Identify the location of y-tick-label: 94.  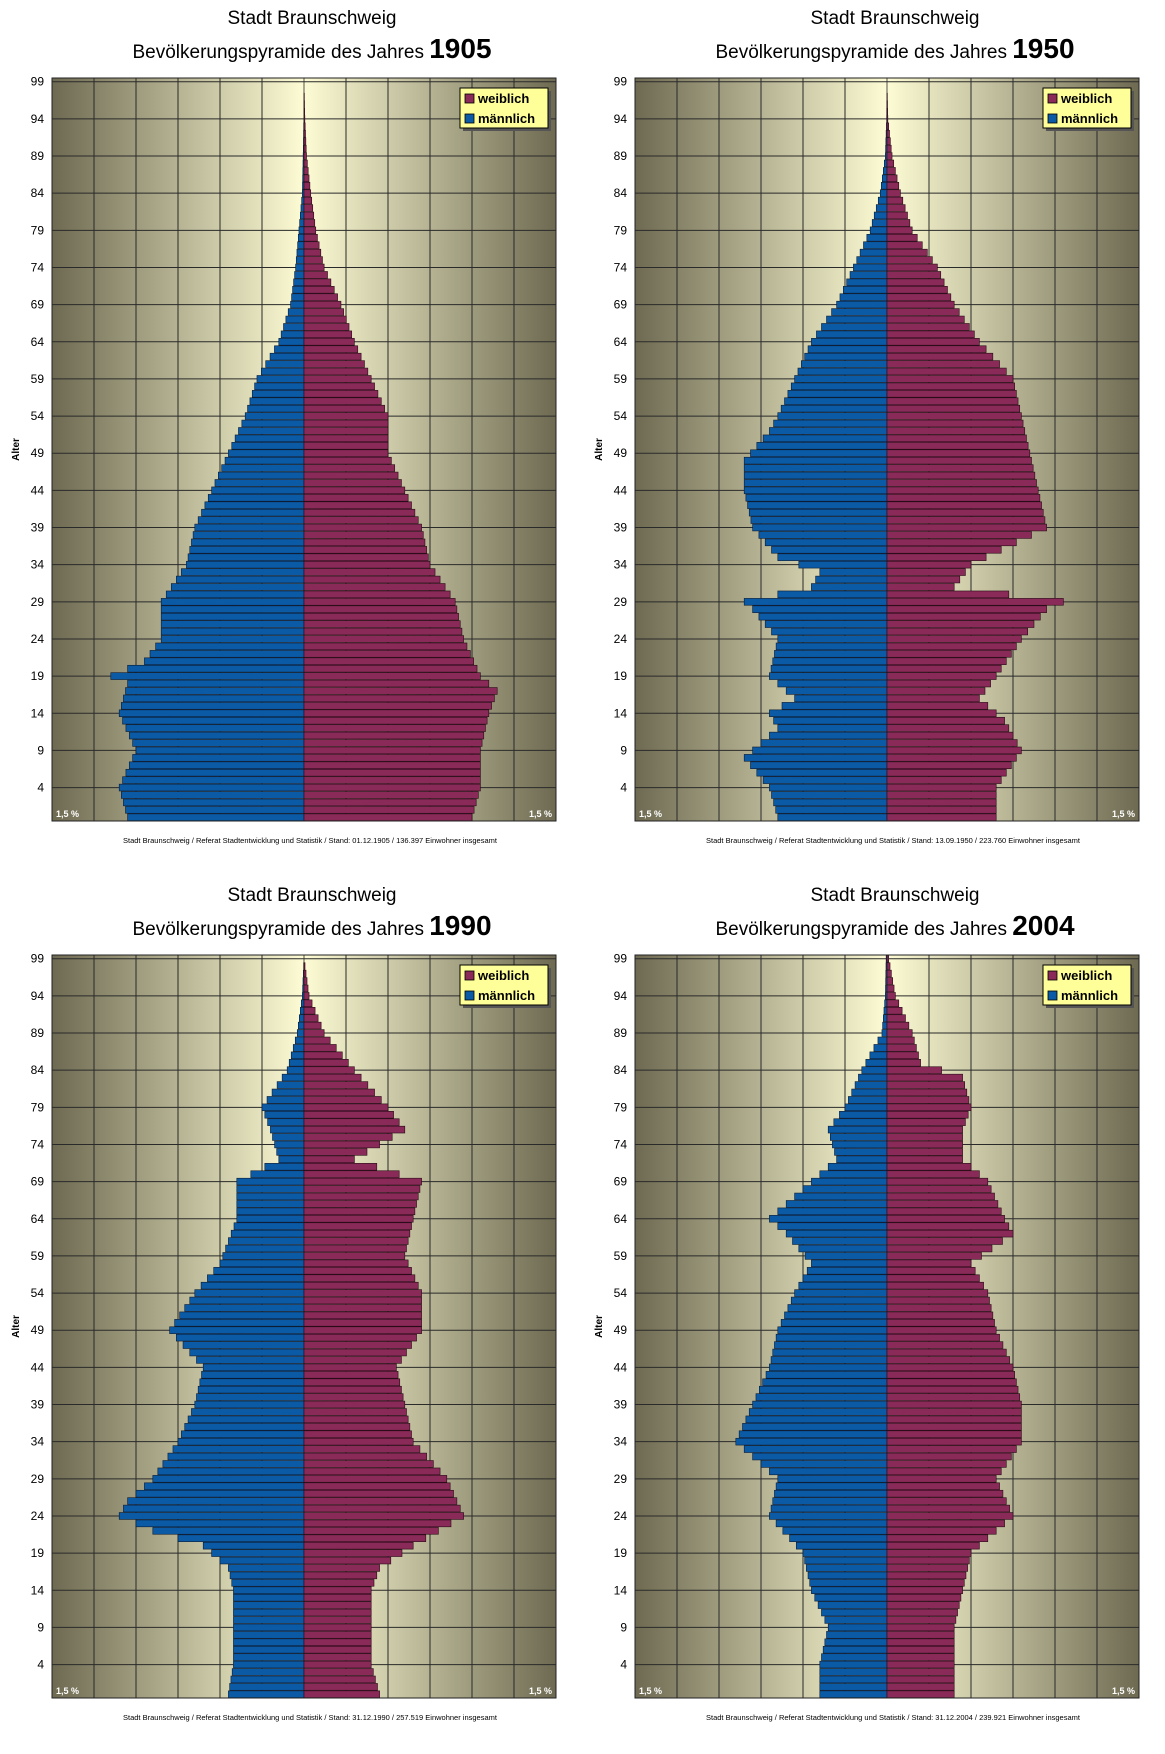
(38, 119).